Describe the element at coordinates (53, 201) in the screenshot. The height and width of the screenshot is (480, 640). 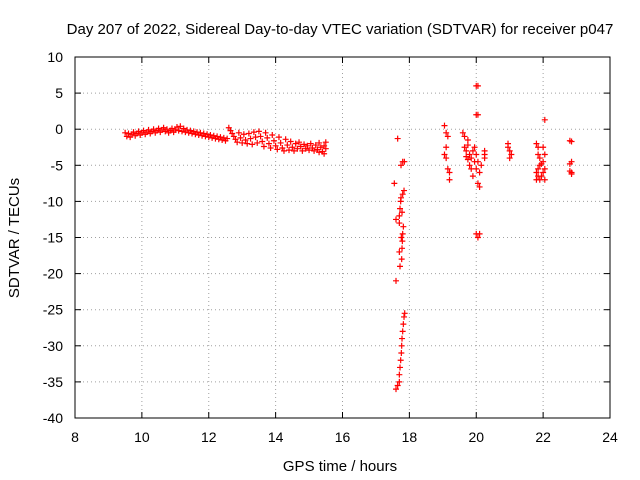
I see `y-tick-label: -10` at that location.